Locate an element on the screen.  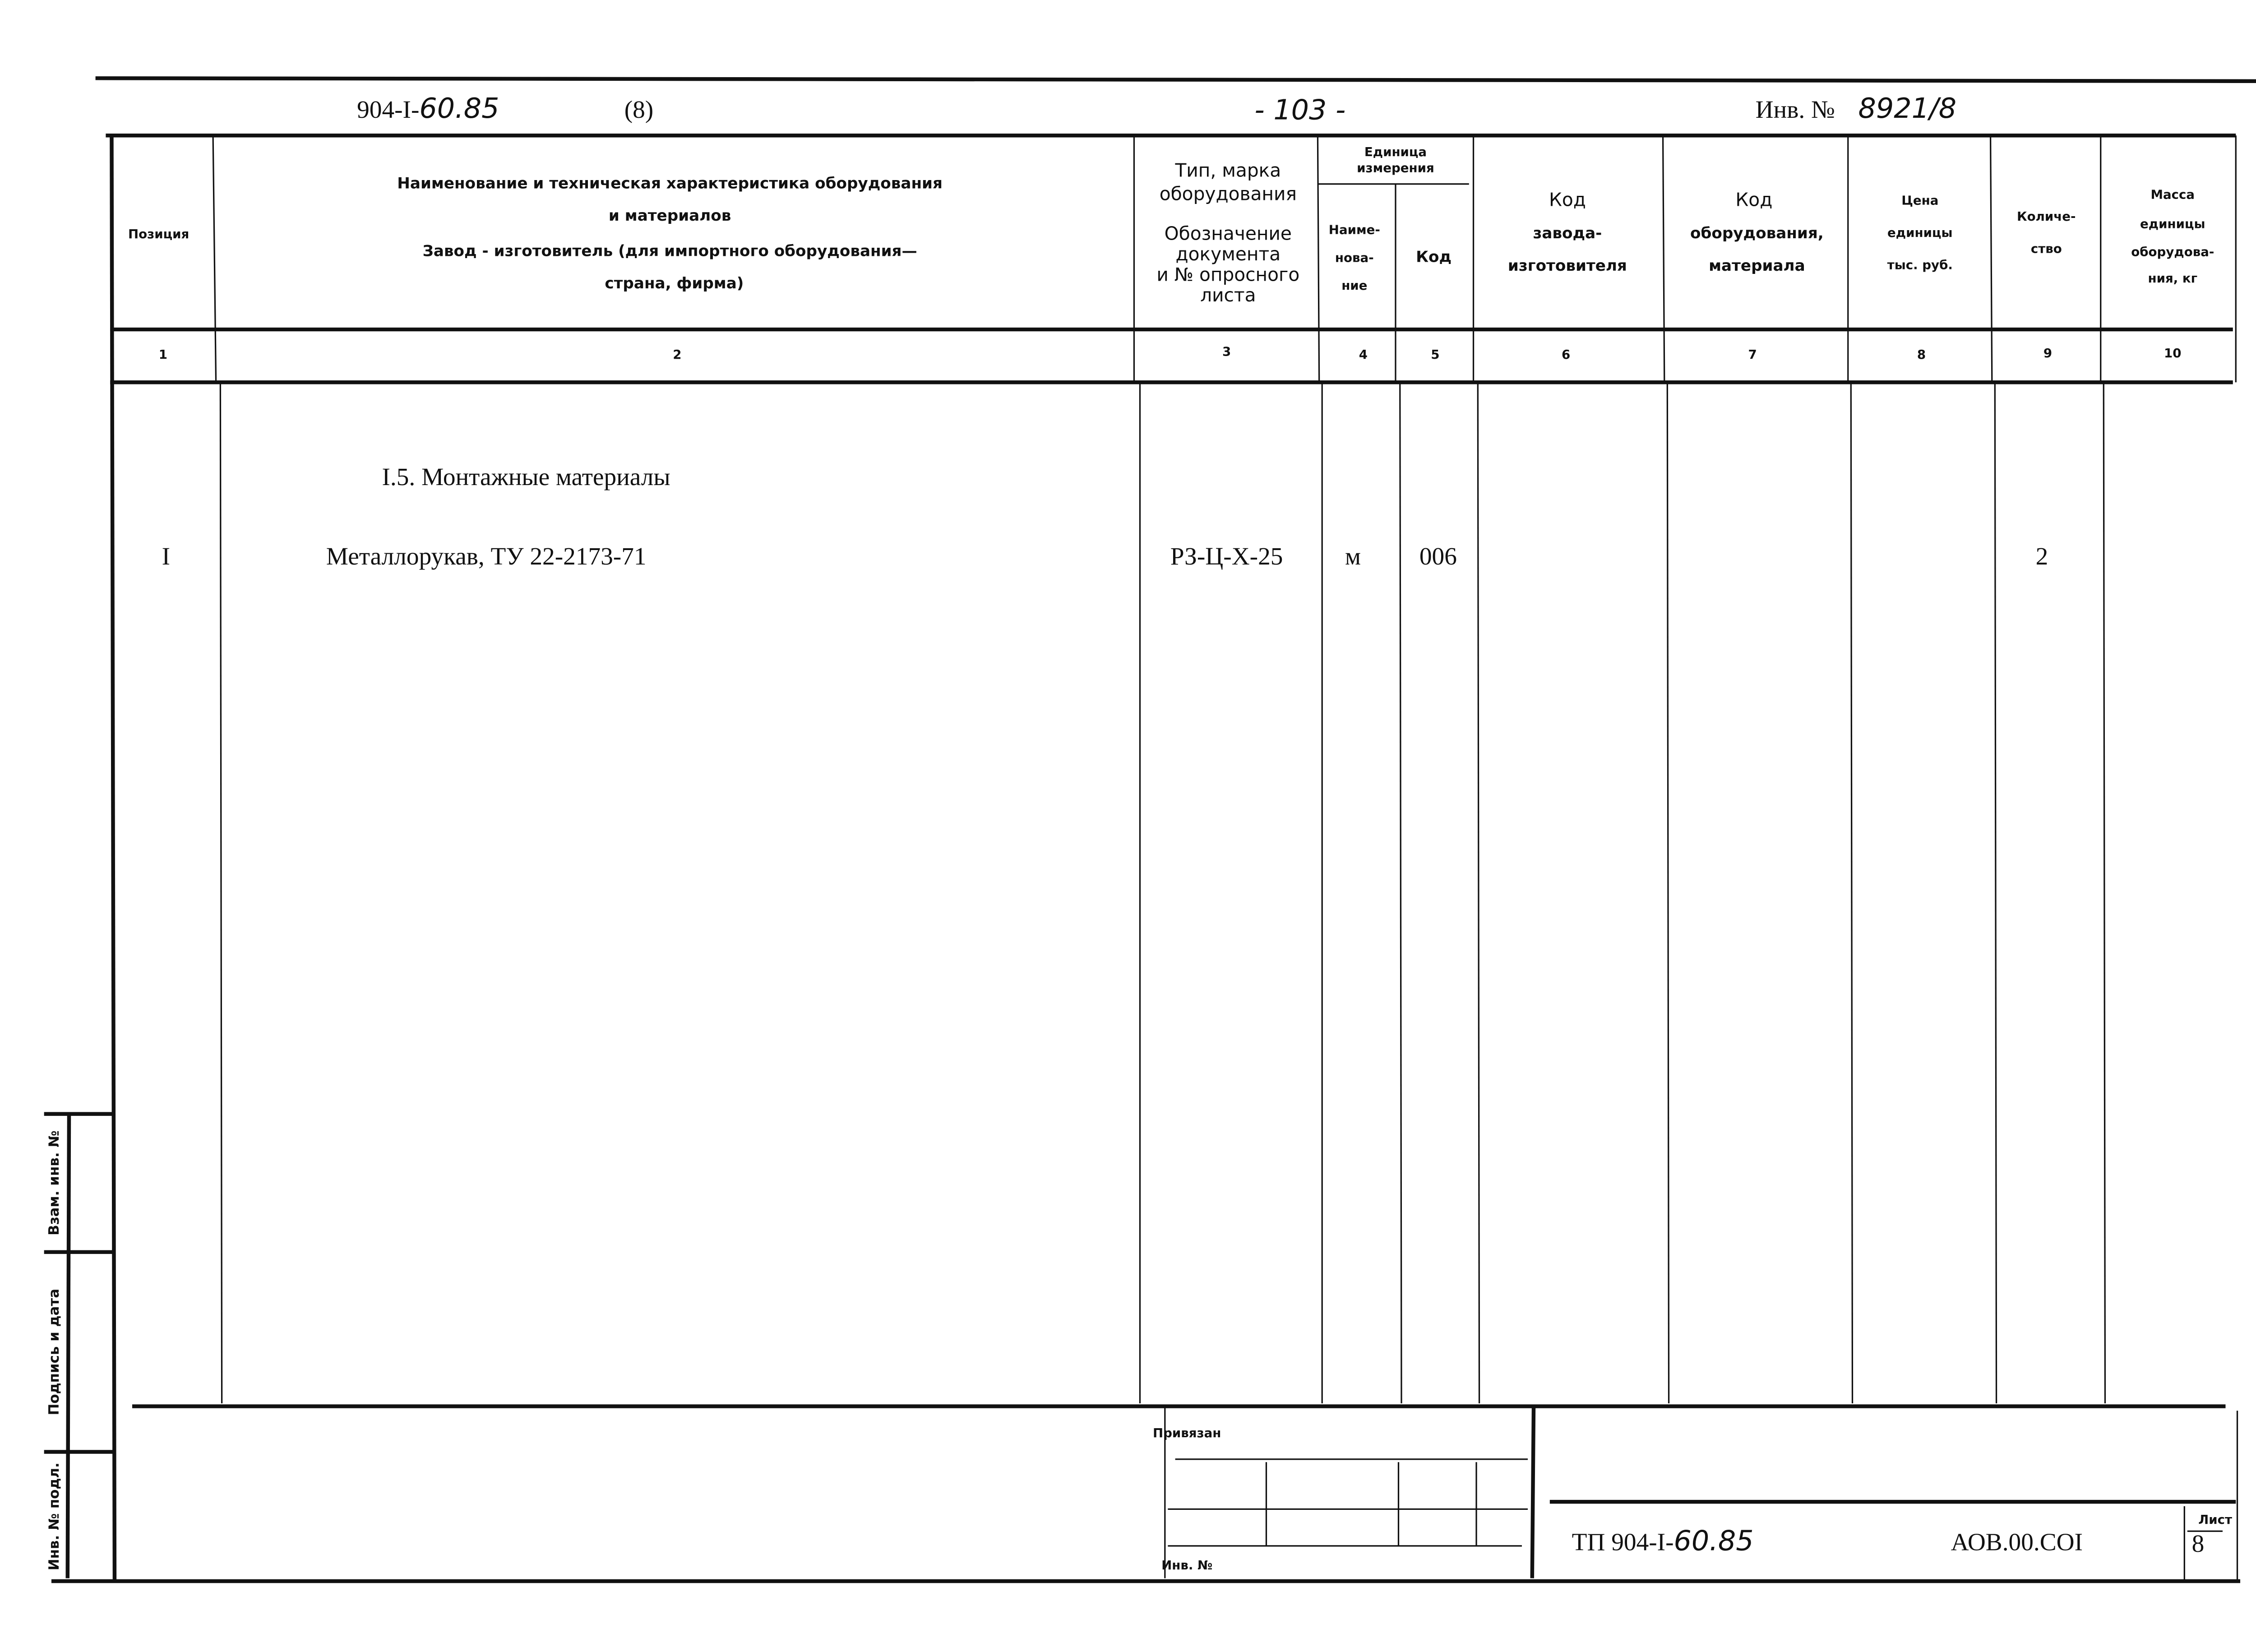
header-unit-l1: Единица is located at coordinates (1395, 151).